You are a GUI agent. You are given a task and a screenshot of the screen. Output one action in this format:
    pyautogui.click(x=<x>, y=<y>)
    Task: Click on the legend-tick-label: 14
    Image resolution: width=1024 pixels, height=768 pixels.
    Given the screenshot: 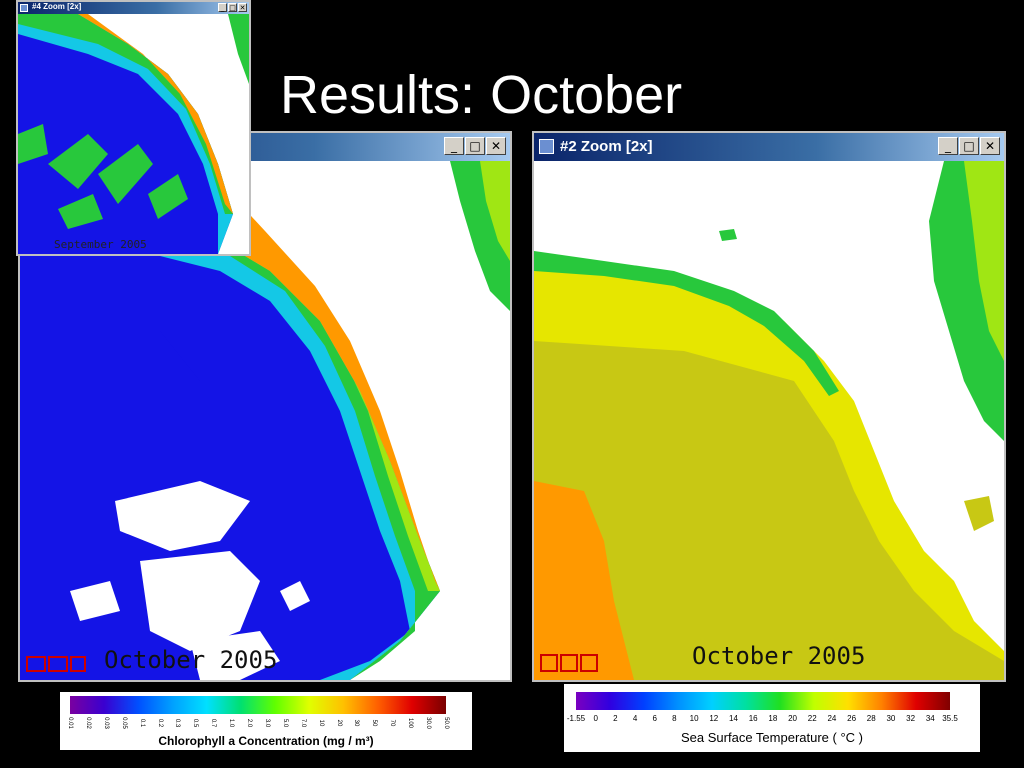 What is the action you would take?
    pyautogui.click(x=733, y=718)
    